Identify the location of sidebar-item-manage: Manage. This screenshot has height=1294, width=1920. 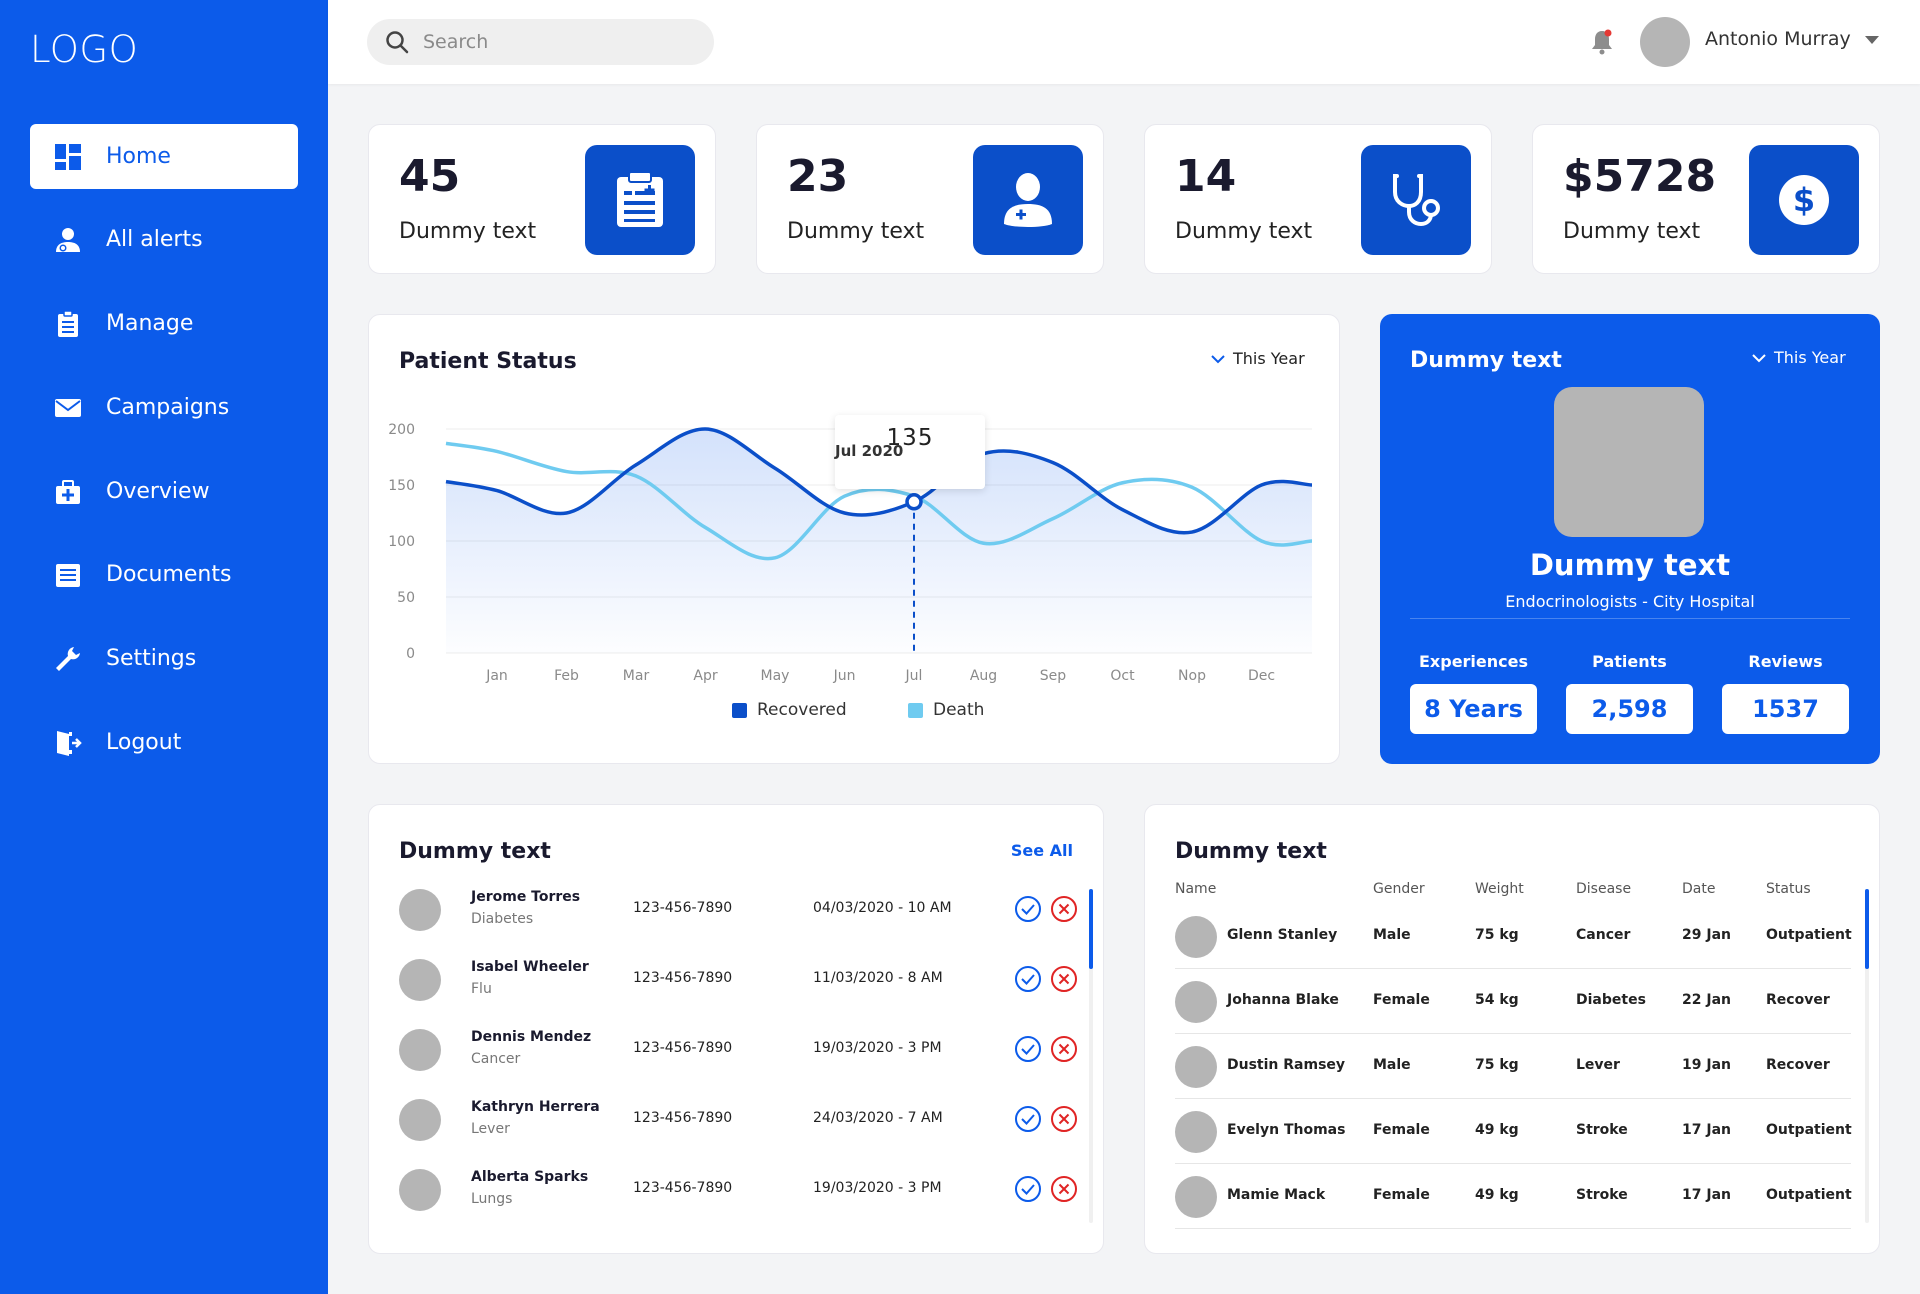
(164, 323).